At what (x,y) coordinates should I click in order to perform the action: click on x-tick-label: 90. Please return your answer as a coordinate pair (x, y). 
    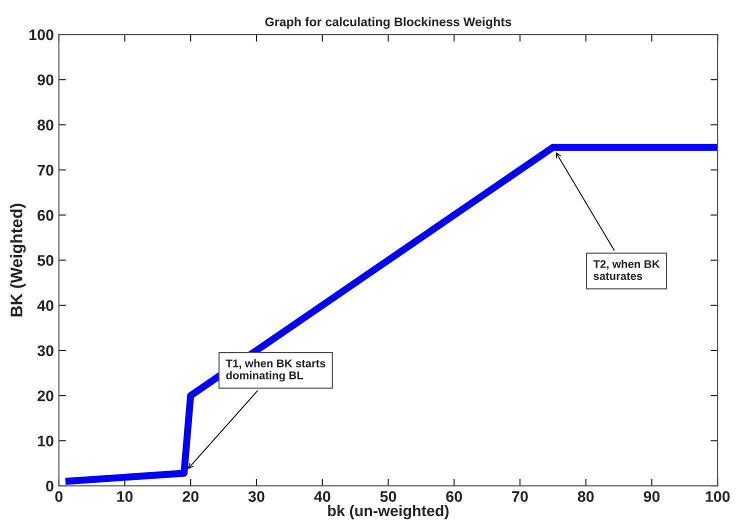
    Looking at the image, I should click on (652, 496).